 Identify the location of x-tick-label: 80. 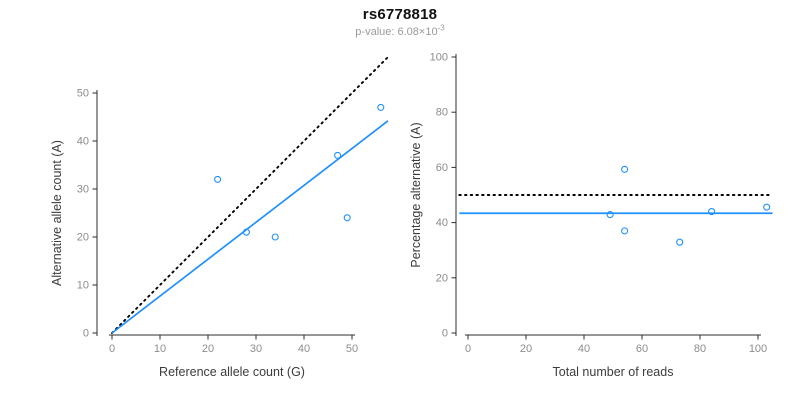
(700, 349).